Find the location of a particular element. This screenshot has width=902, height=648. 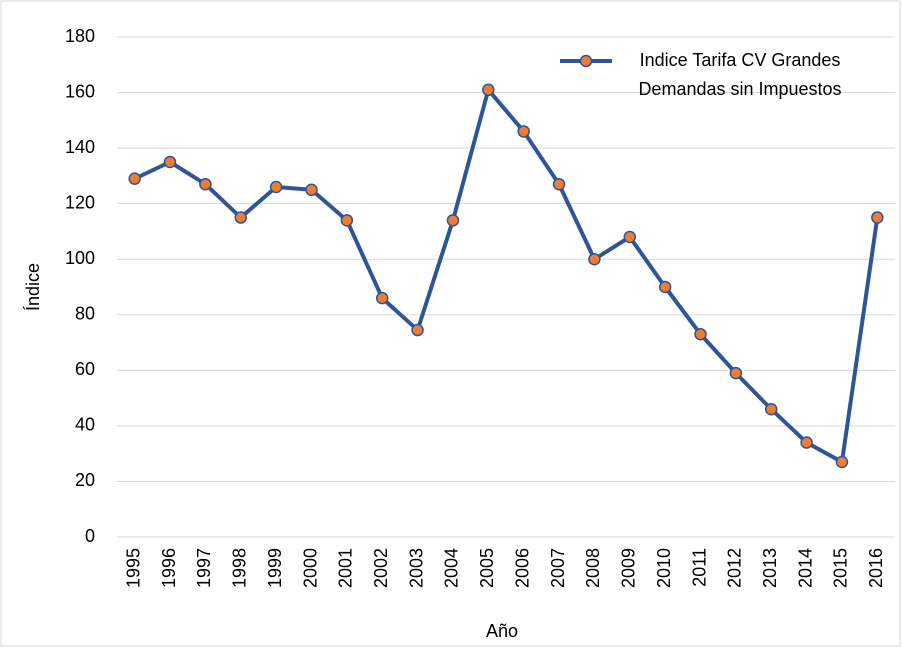

x-tick-label: 2012 is located at coordinates (735, 568).